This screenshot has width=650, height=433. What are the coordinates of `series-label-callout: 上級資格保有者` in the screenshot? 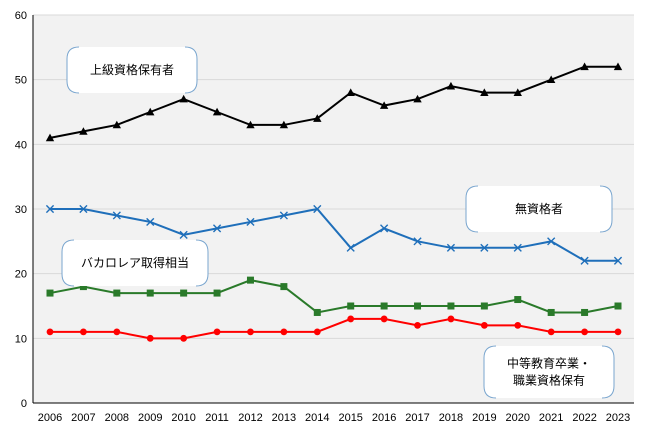 It's located at (132, 70).